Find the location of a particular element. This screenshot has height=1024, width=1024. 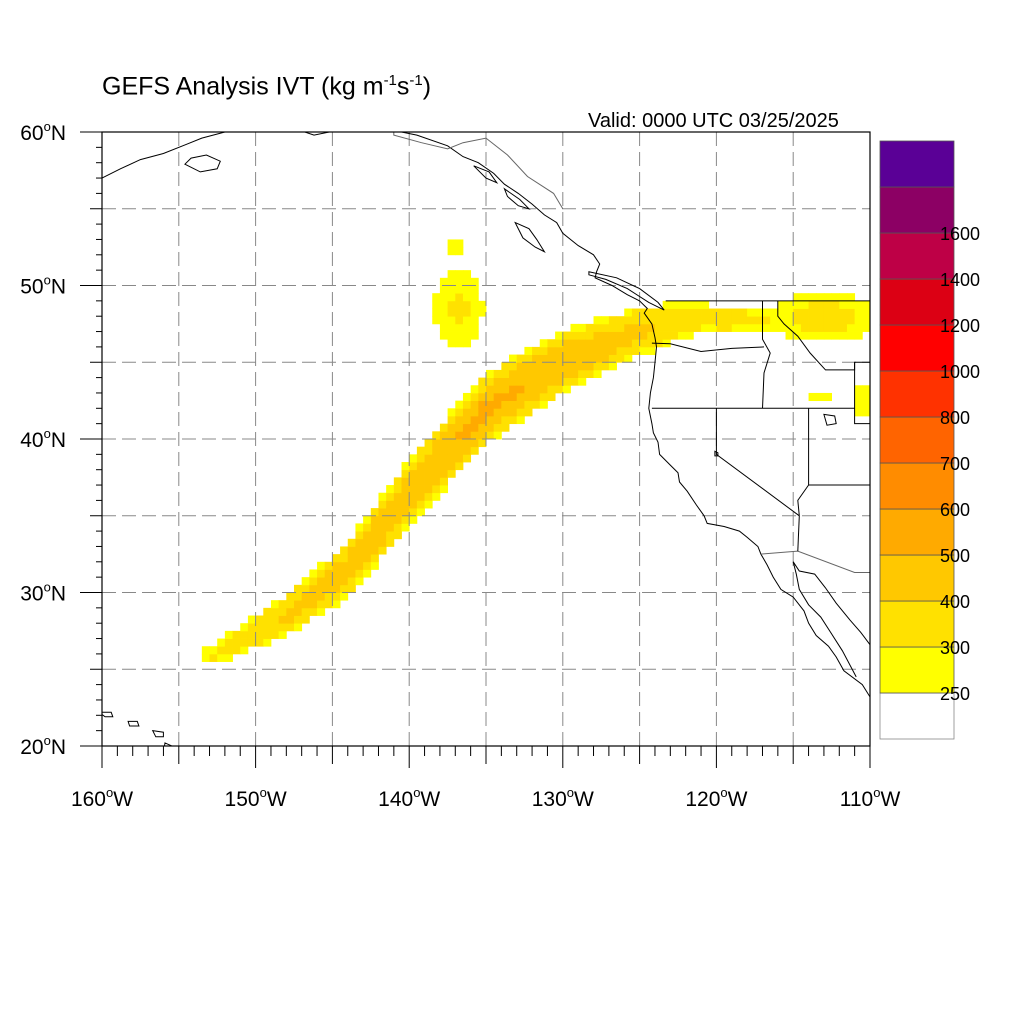

kodiak-island is located at coordinates (202, 163).